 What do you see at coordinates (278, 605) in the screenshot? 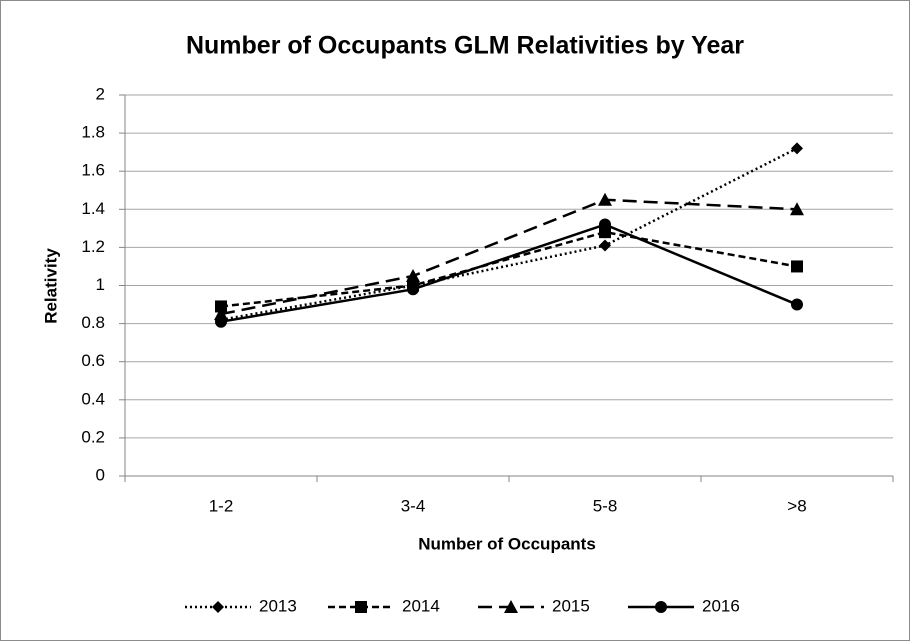
I see `legend-label: 2013` at bounding box center [278, 605].